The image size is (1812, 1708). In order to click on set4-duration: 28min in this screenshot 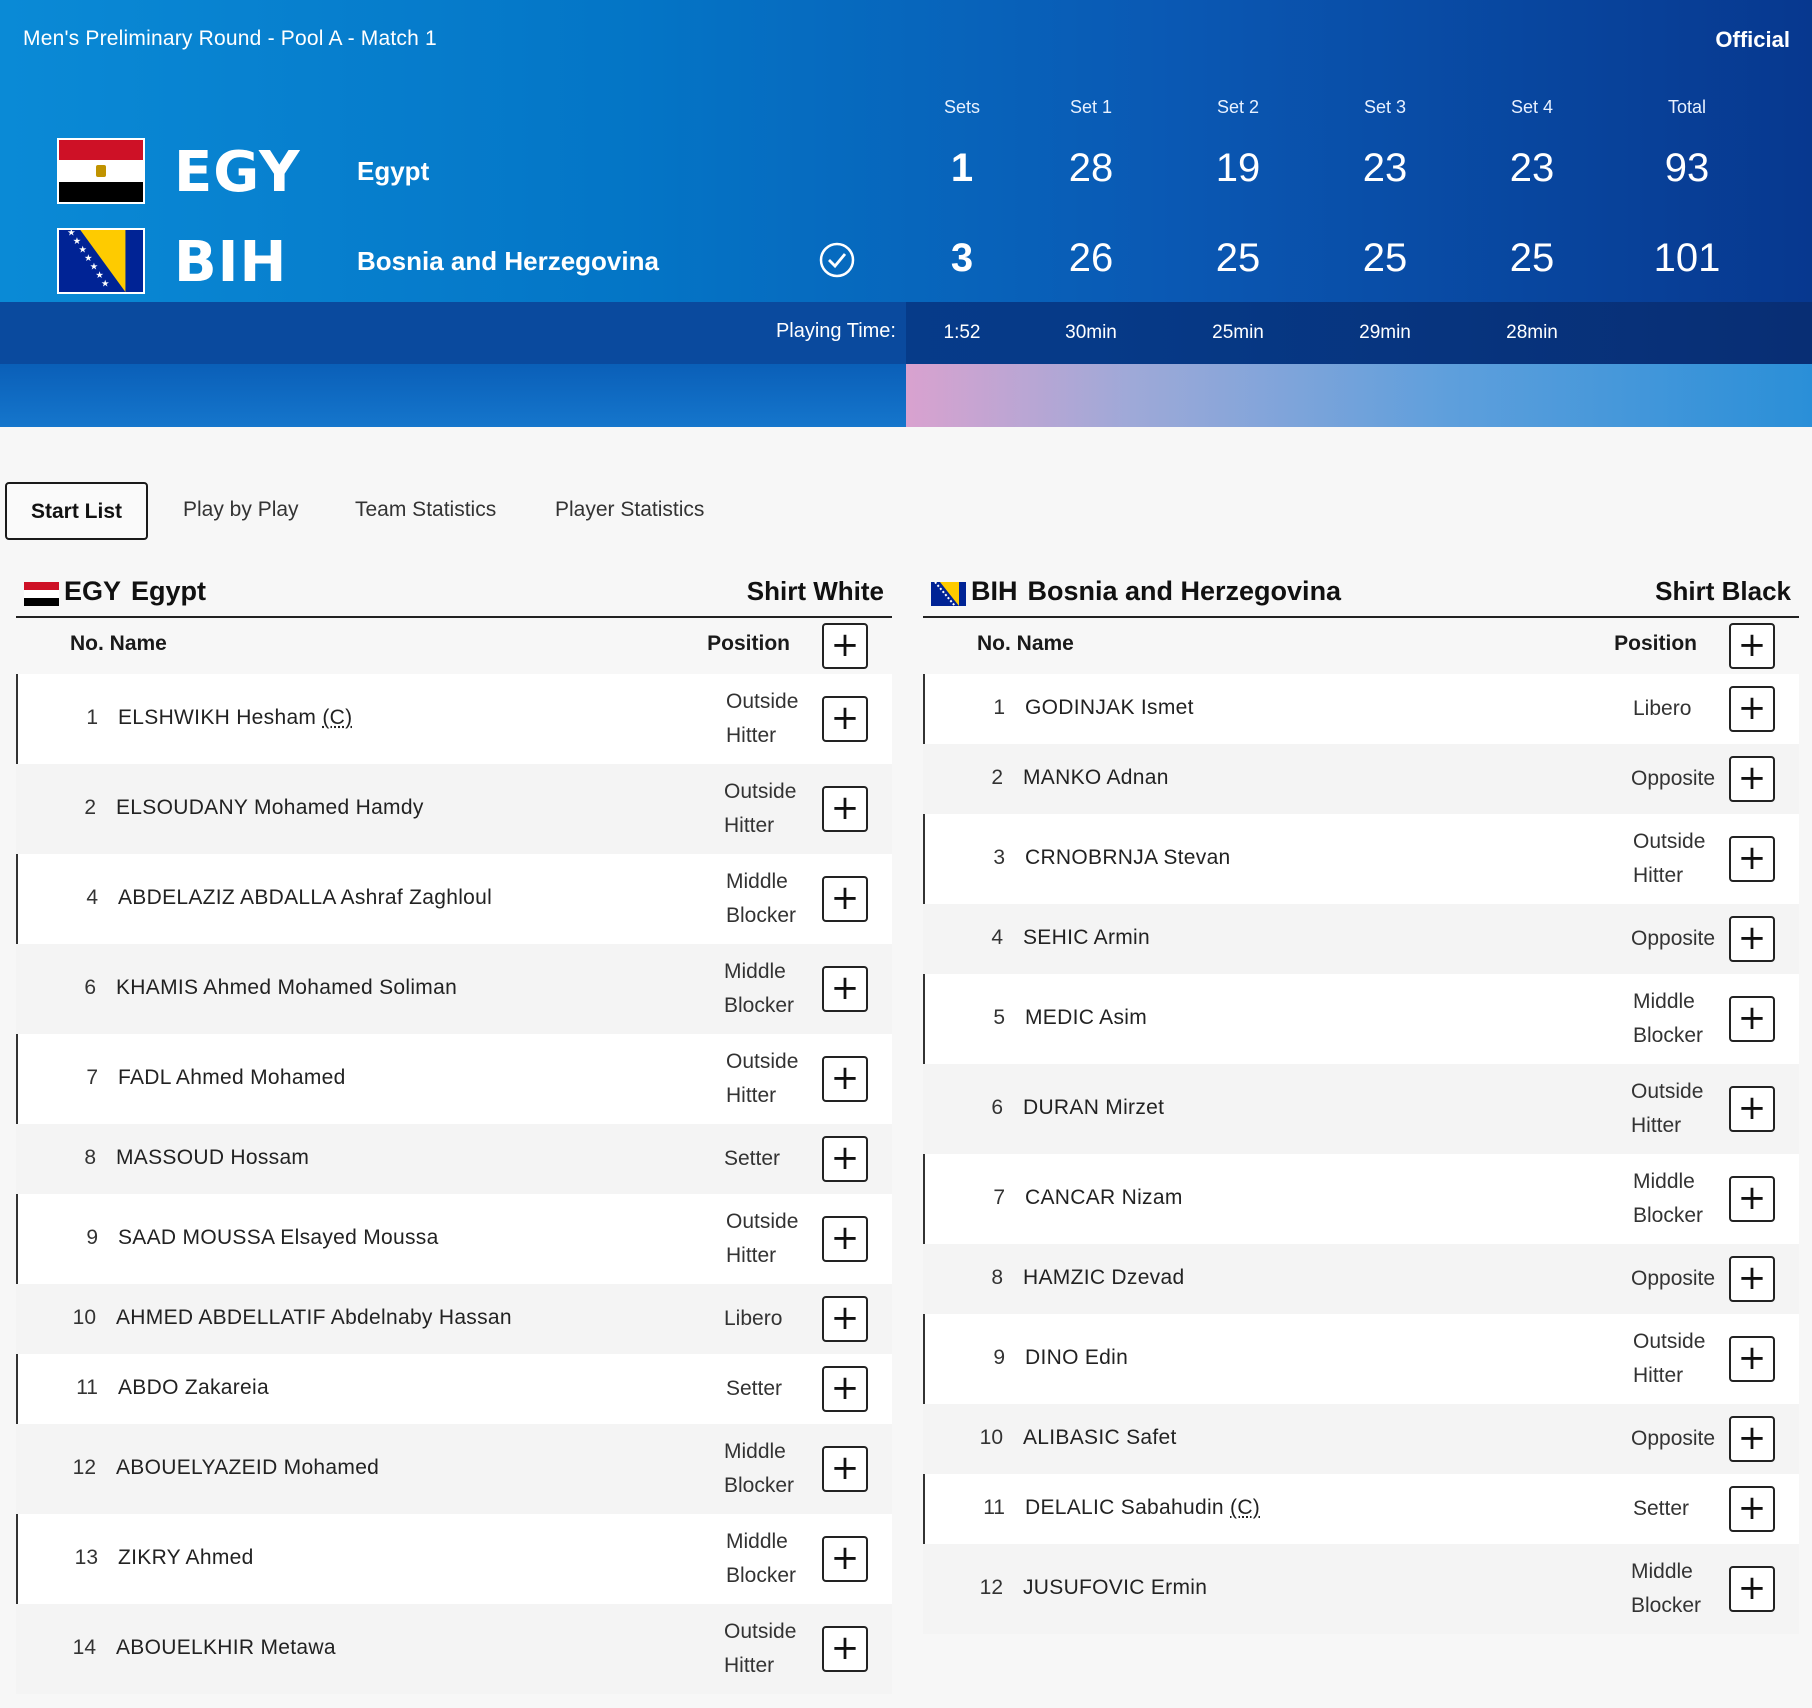, I will do `click(1532, 332)`.